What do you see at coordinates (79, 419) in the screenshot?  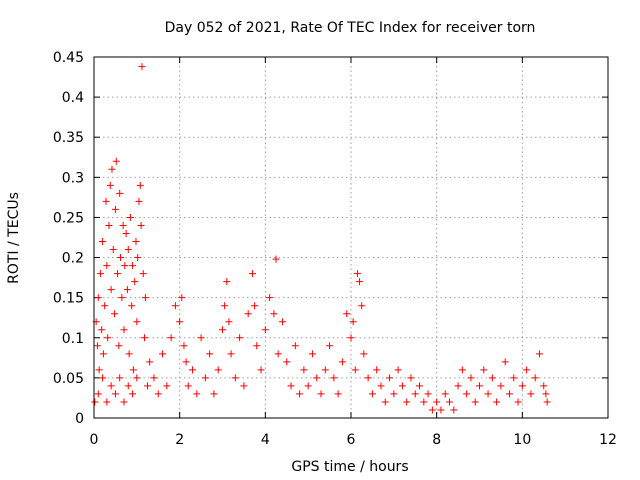 I see `y-tick-label: 0` at bounding box center [79, 419].